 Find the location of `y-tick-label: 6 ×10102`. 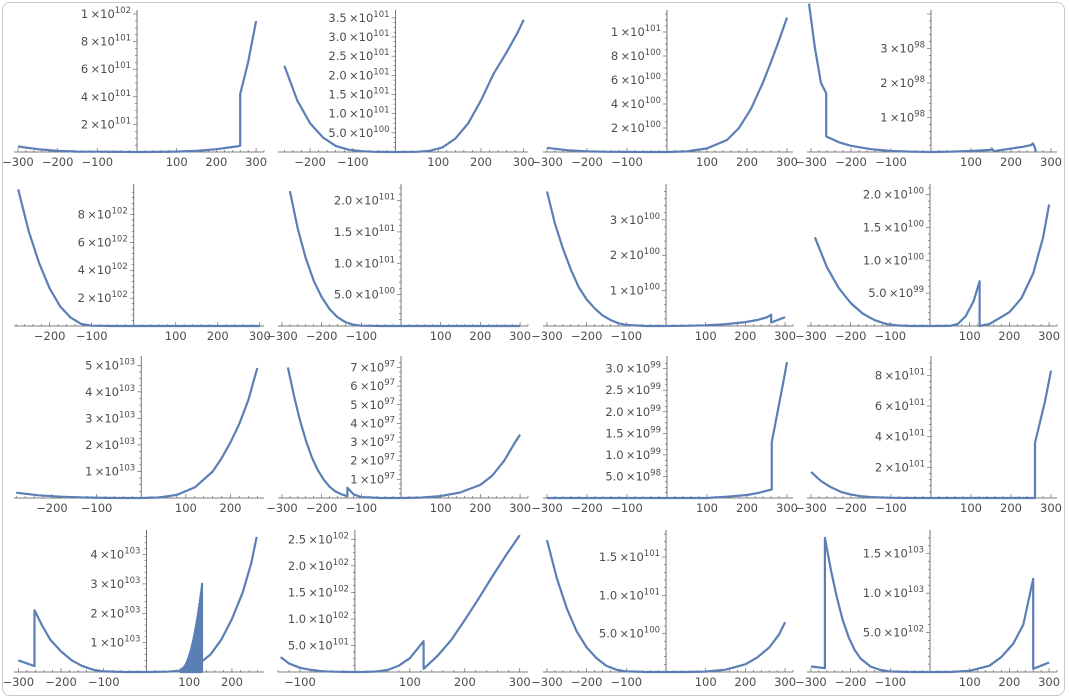

y-tick-label: 6 ×10102 is located at coordinates (103, 241).